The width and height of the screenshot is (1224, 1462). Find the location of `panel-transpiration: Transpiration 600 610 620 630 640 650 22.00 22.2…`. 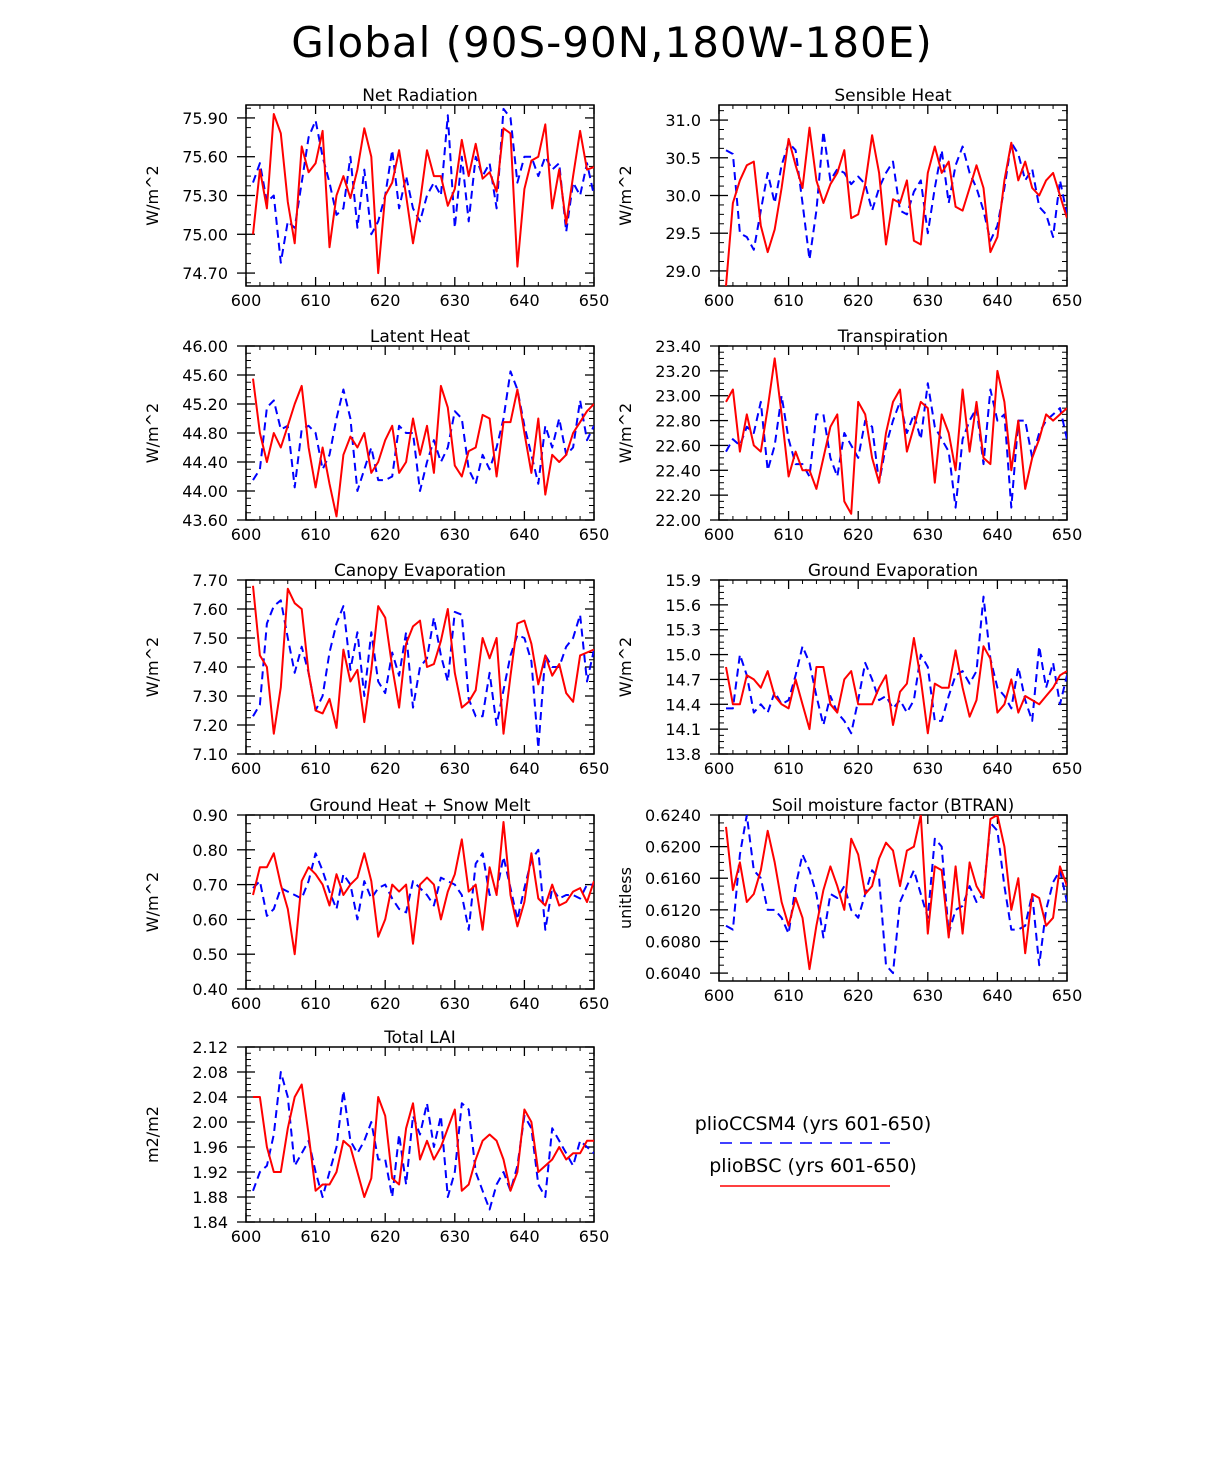

panel-transpiration: Transpiration 600 610 620 630 640 650 22.00 22.2… is located at coordinates (849, 435).